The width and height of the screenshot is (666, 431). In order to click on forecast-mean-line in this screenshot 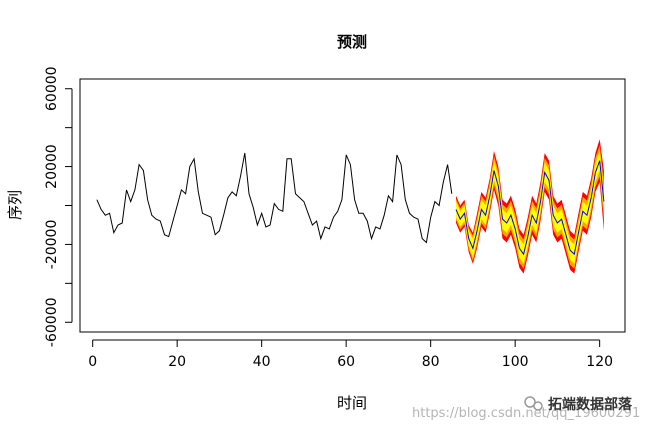, I will do `click(530, 208)`.